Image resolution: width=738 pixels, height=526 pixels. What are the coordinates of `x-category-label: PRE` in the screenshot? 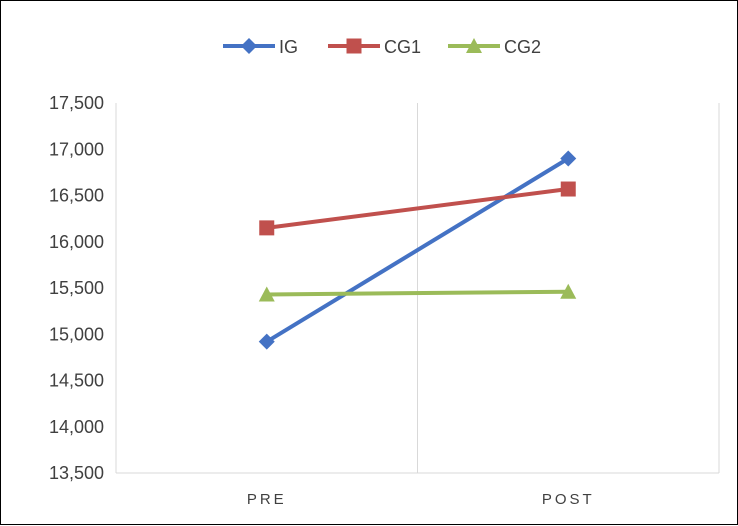 It's located at (267, 499).